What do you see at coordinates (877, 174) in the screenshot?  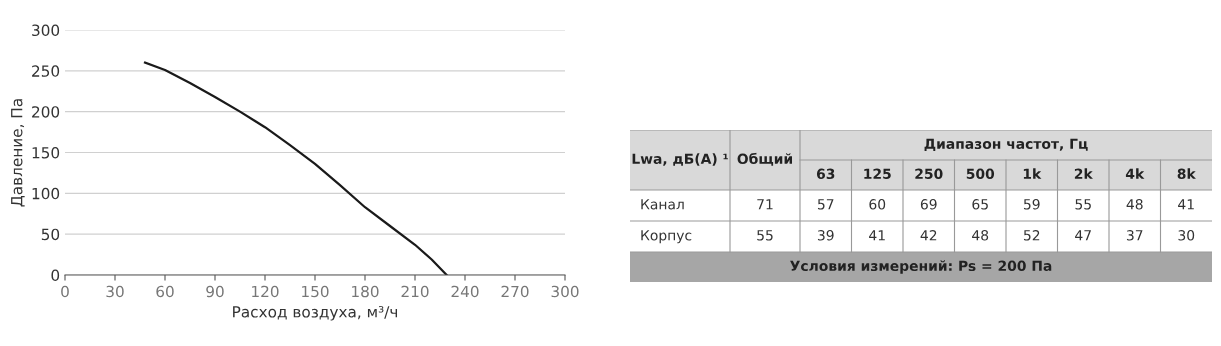 I see `category-label: 125` at bounding box center [877, 174].